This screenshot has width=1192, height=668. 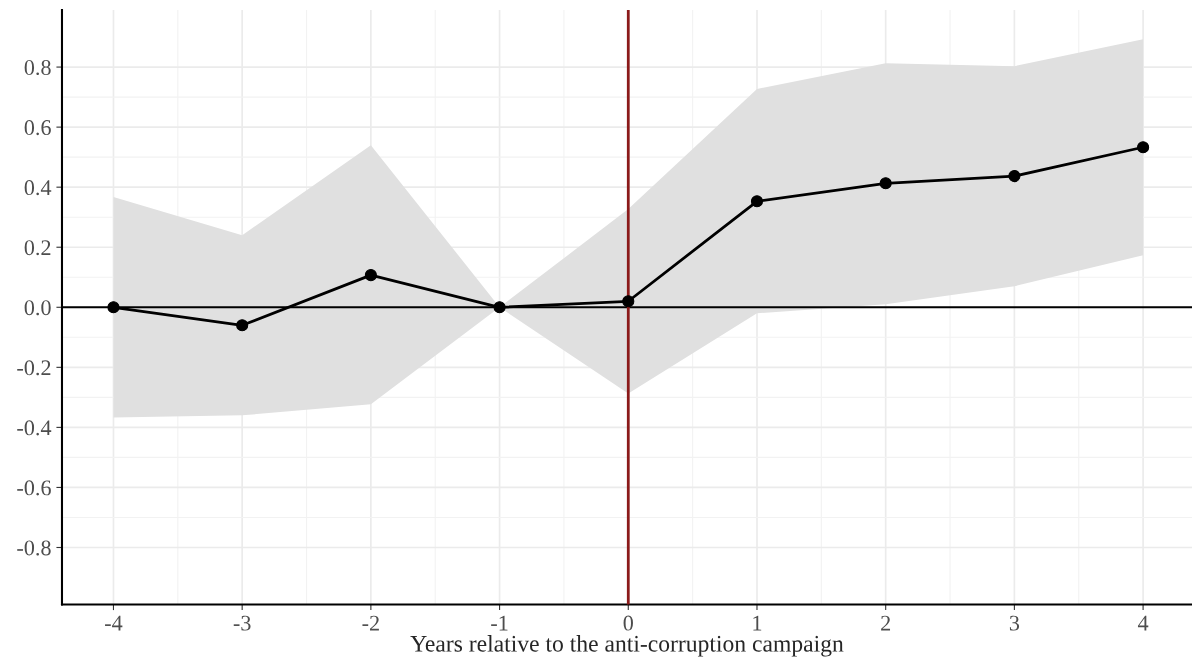 What do you see at coordinates (37, 128) in the screenshot?
I see `y-tick-label: 0.6` at bounding box center [37, 128].